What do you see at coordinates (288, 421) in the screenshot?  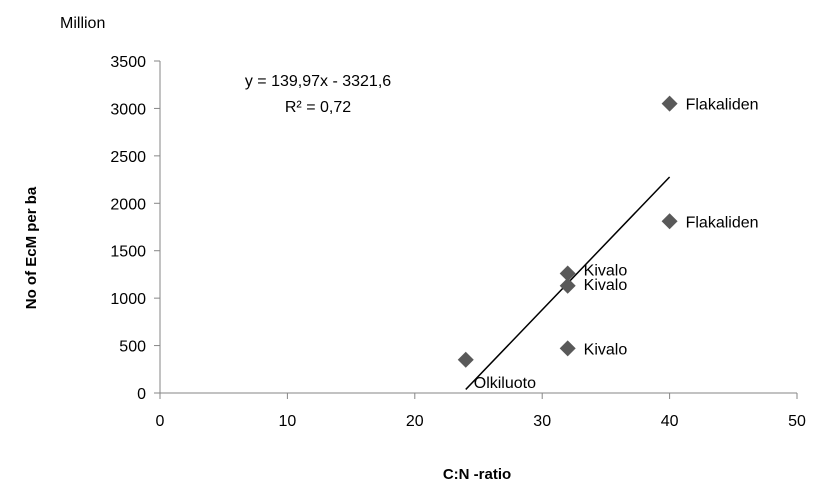 I see `x-tick-label: 10` at bounding box center [288, 421].